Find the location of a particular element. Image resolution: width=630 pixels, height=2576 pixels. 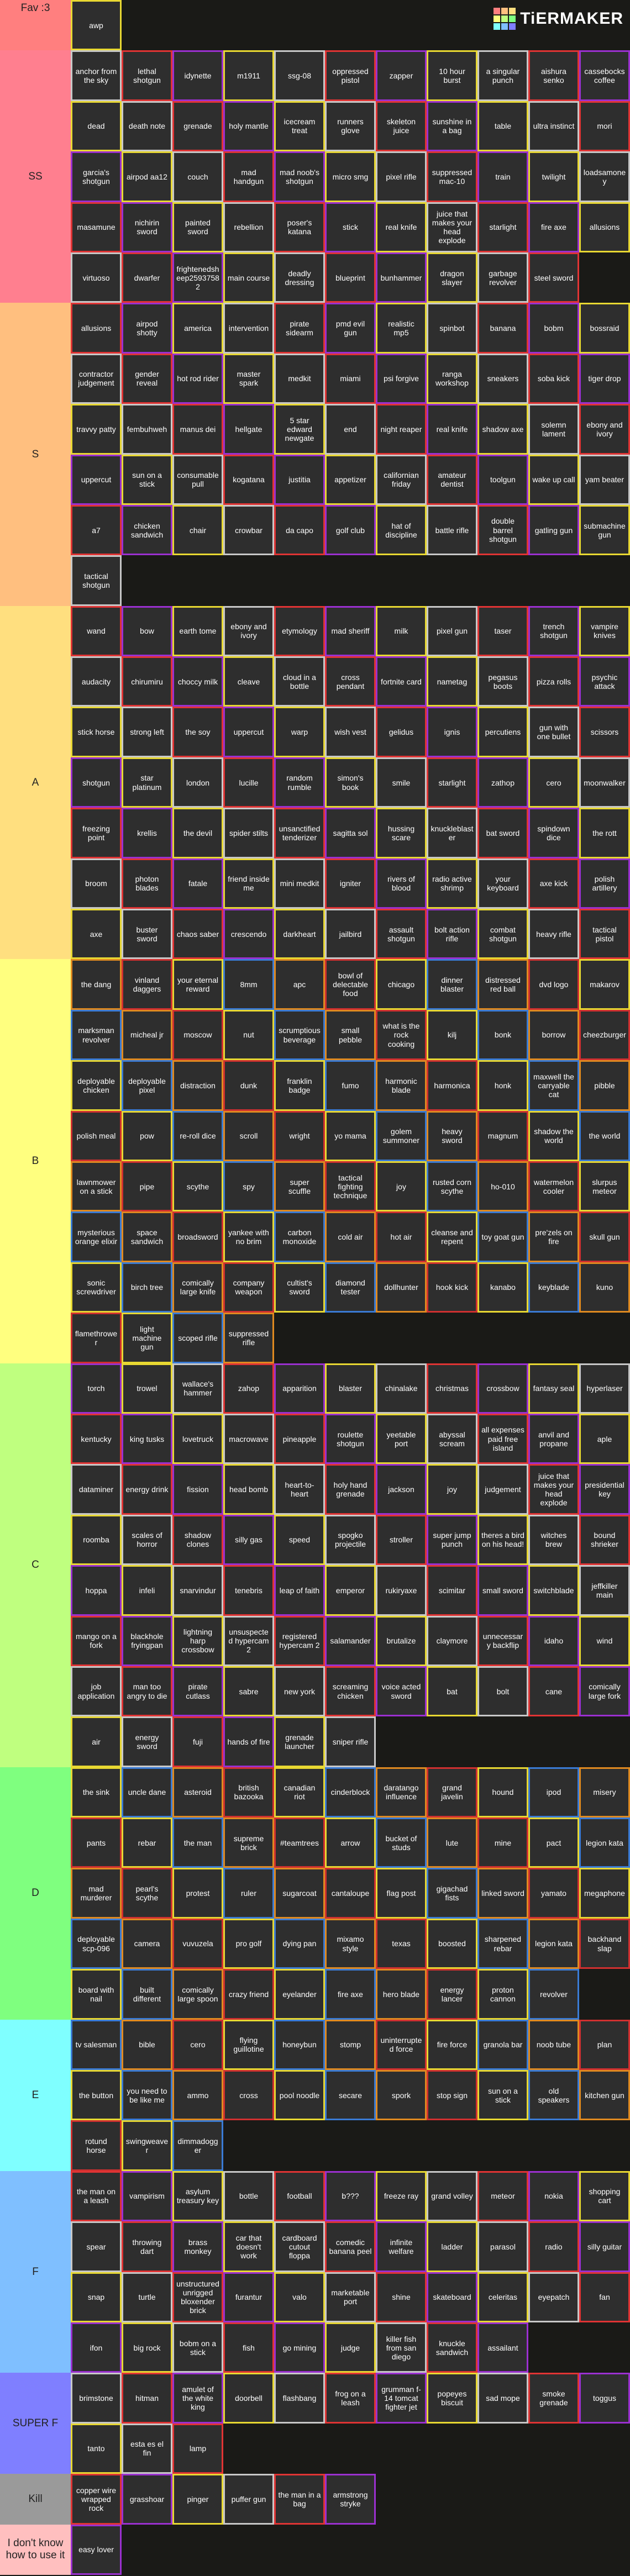

tier-item: harmonica is located at coordinates (452, 1085).